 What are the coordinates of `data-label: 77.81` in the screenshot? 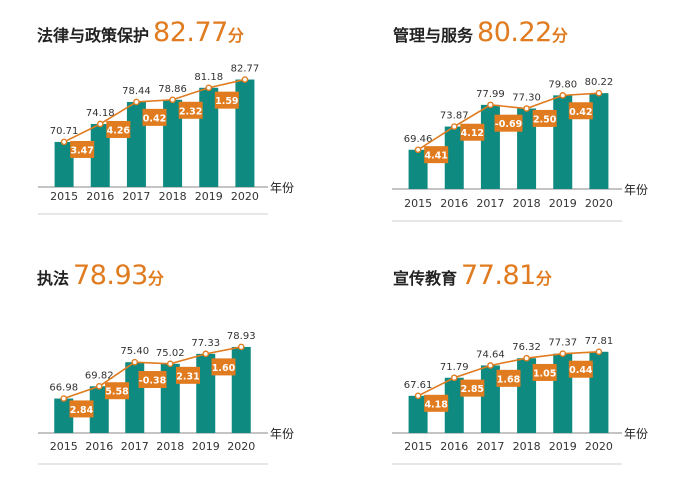 It's located at (599, 341).